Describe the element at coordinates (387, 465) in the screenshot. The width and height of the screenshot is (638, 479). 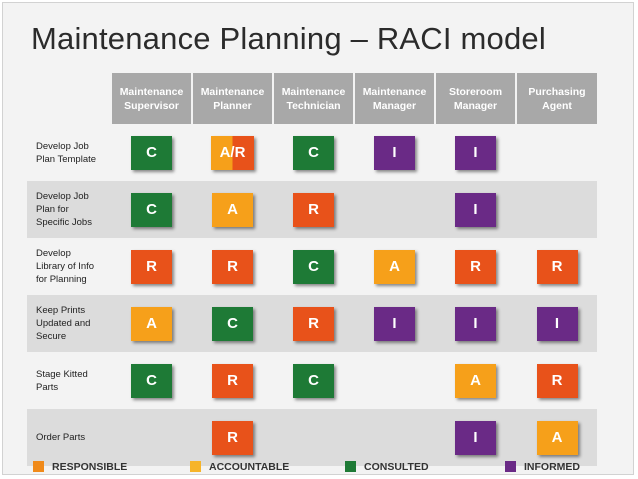
I see `legend-item: CONSULTED` at that location.